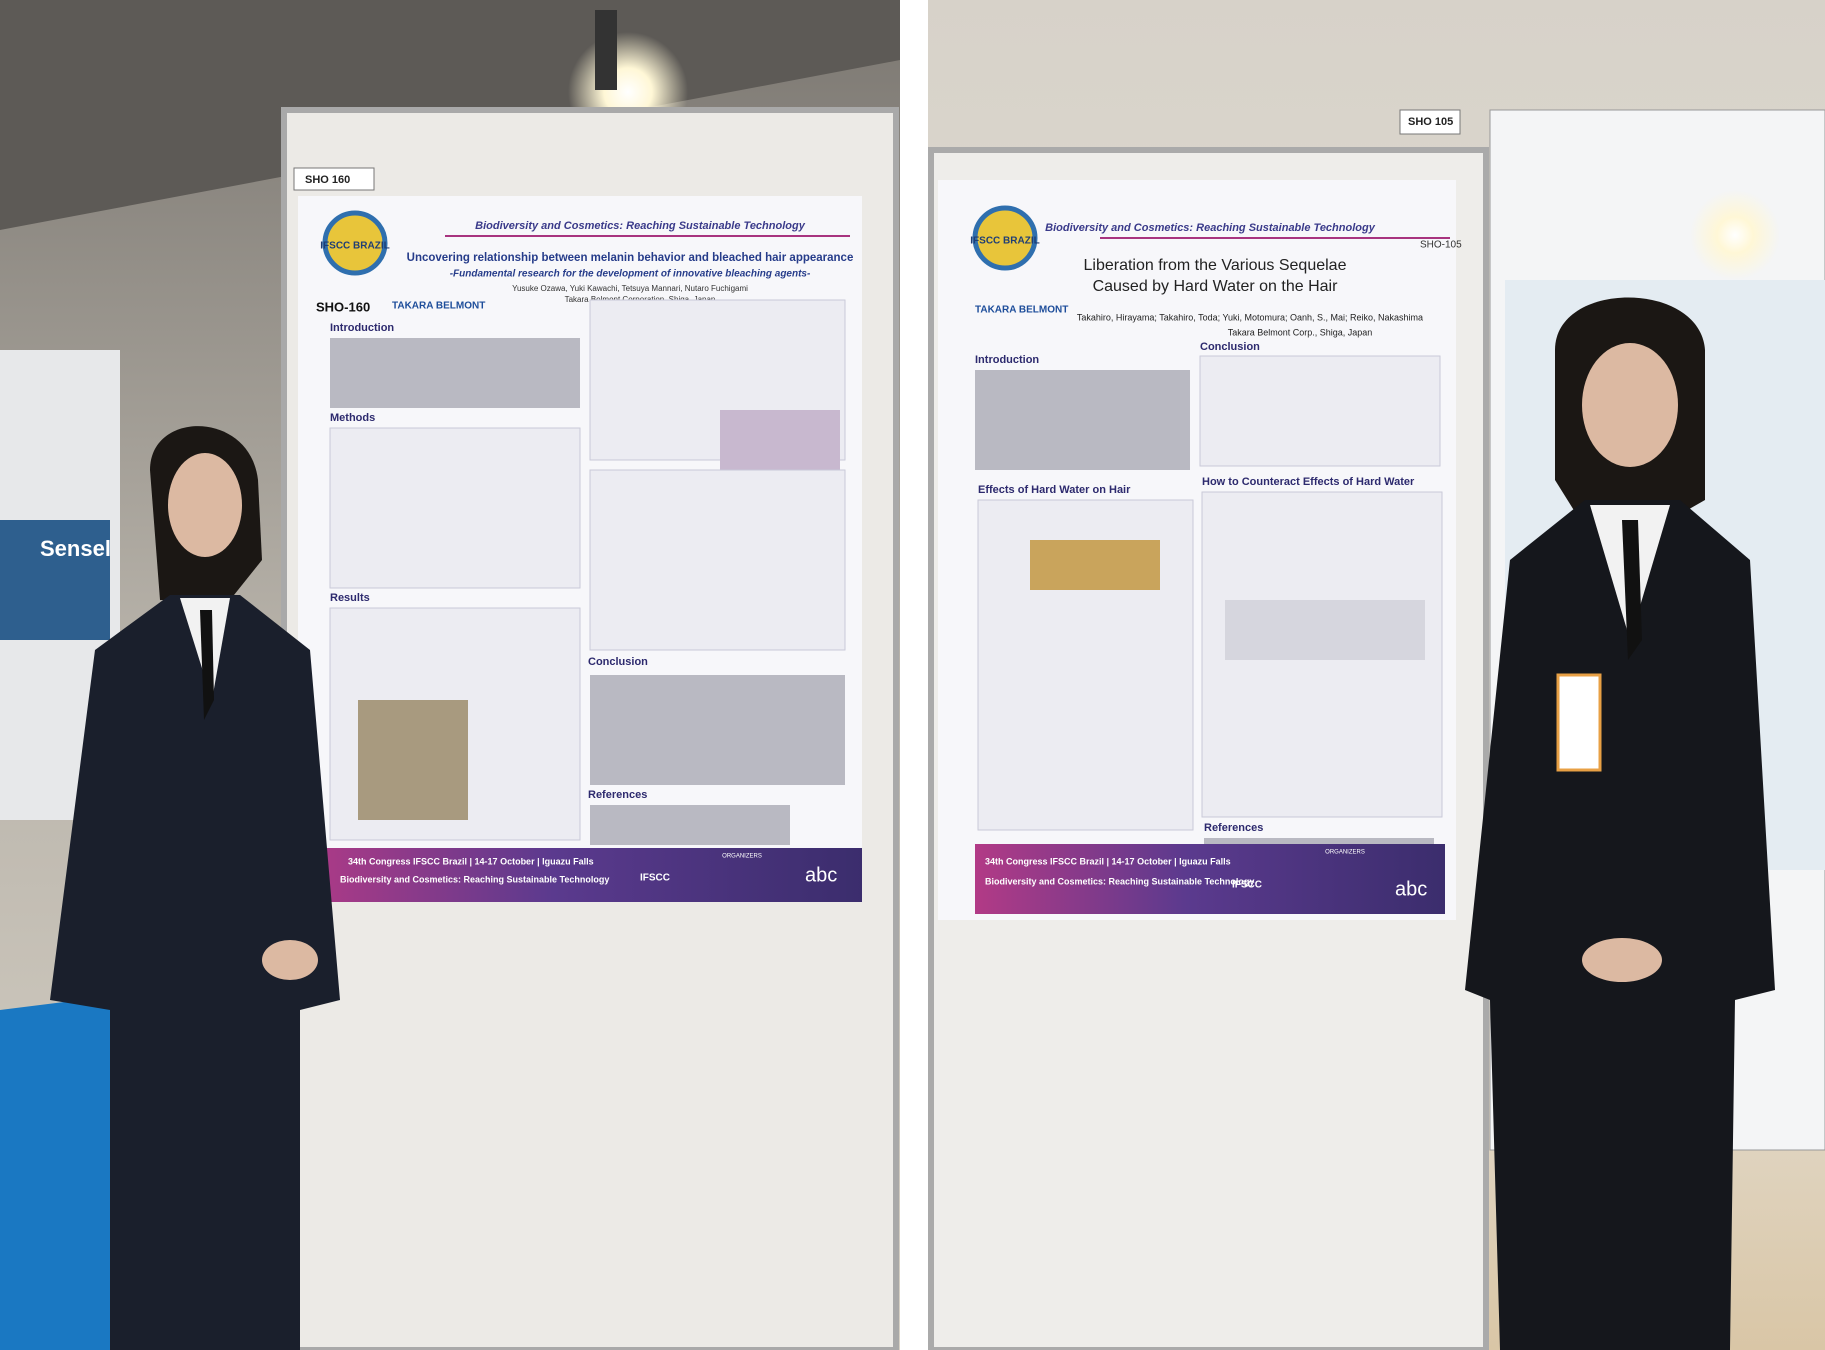 The image size is (1825, 1350). Describe the element at coordinates (343, 306) in the screenshot. I see `poster-code: SHO-160` at that location.